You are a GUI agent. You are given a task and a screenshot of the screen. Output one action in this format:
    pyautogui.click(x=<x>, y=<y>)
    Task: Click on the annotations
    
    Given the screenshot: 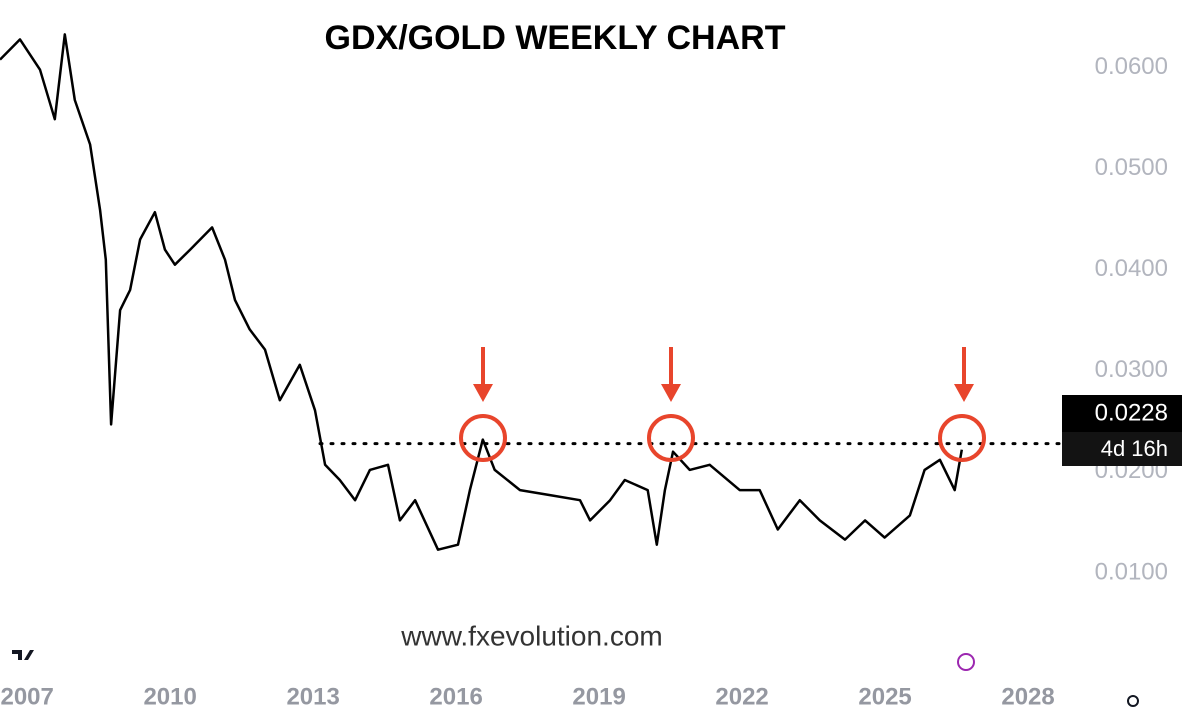 What is the action you would take?
    pyautogui.click(x=722, y=404)
    